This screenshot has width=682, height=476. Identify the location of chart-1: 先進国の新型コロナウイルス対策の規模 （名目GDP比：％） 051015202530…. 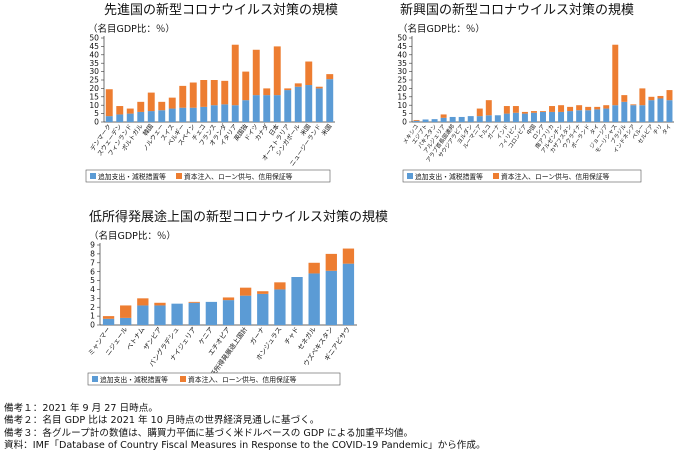
(211, 92).